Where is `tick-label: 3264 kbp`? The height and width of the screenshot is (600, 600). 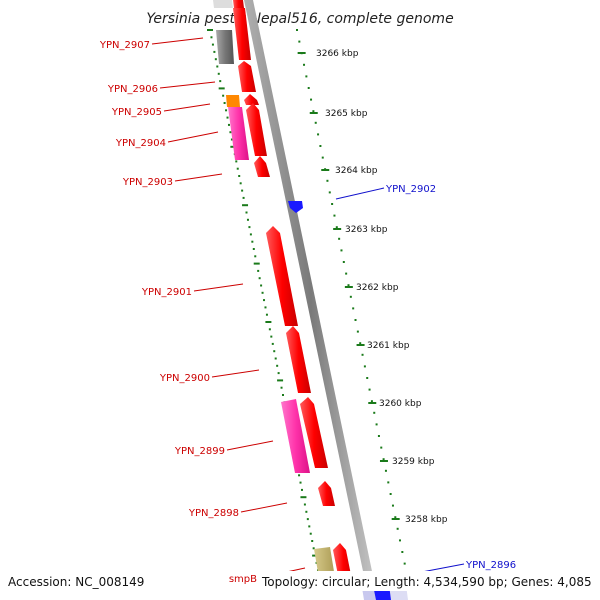 tick-label: 3264 kbp is located at coordinates (356, 171).